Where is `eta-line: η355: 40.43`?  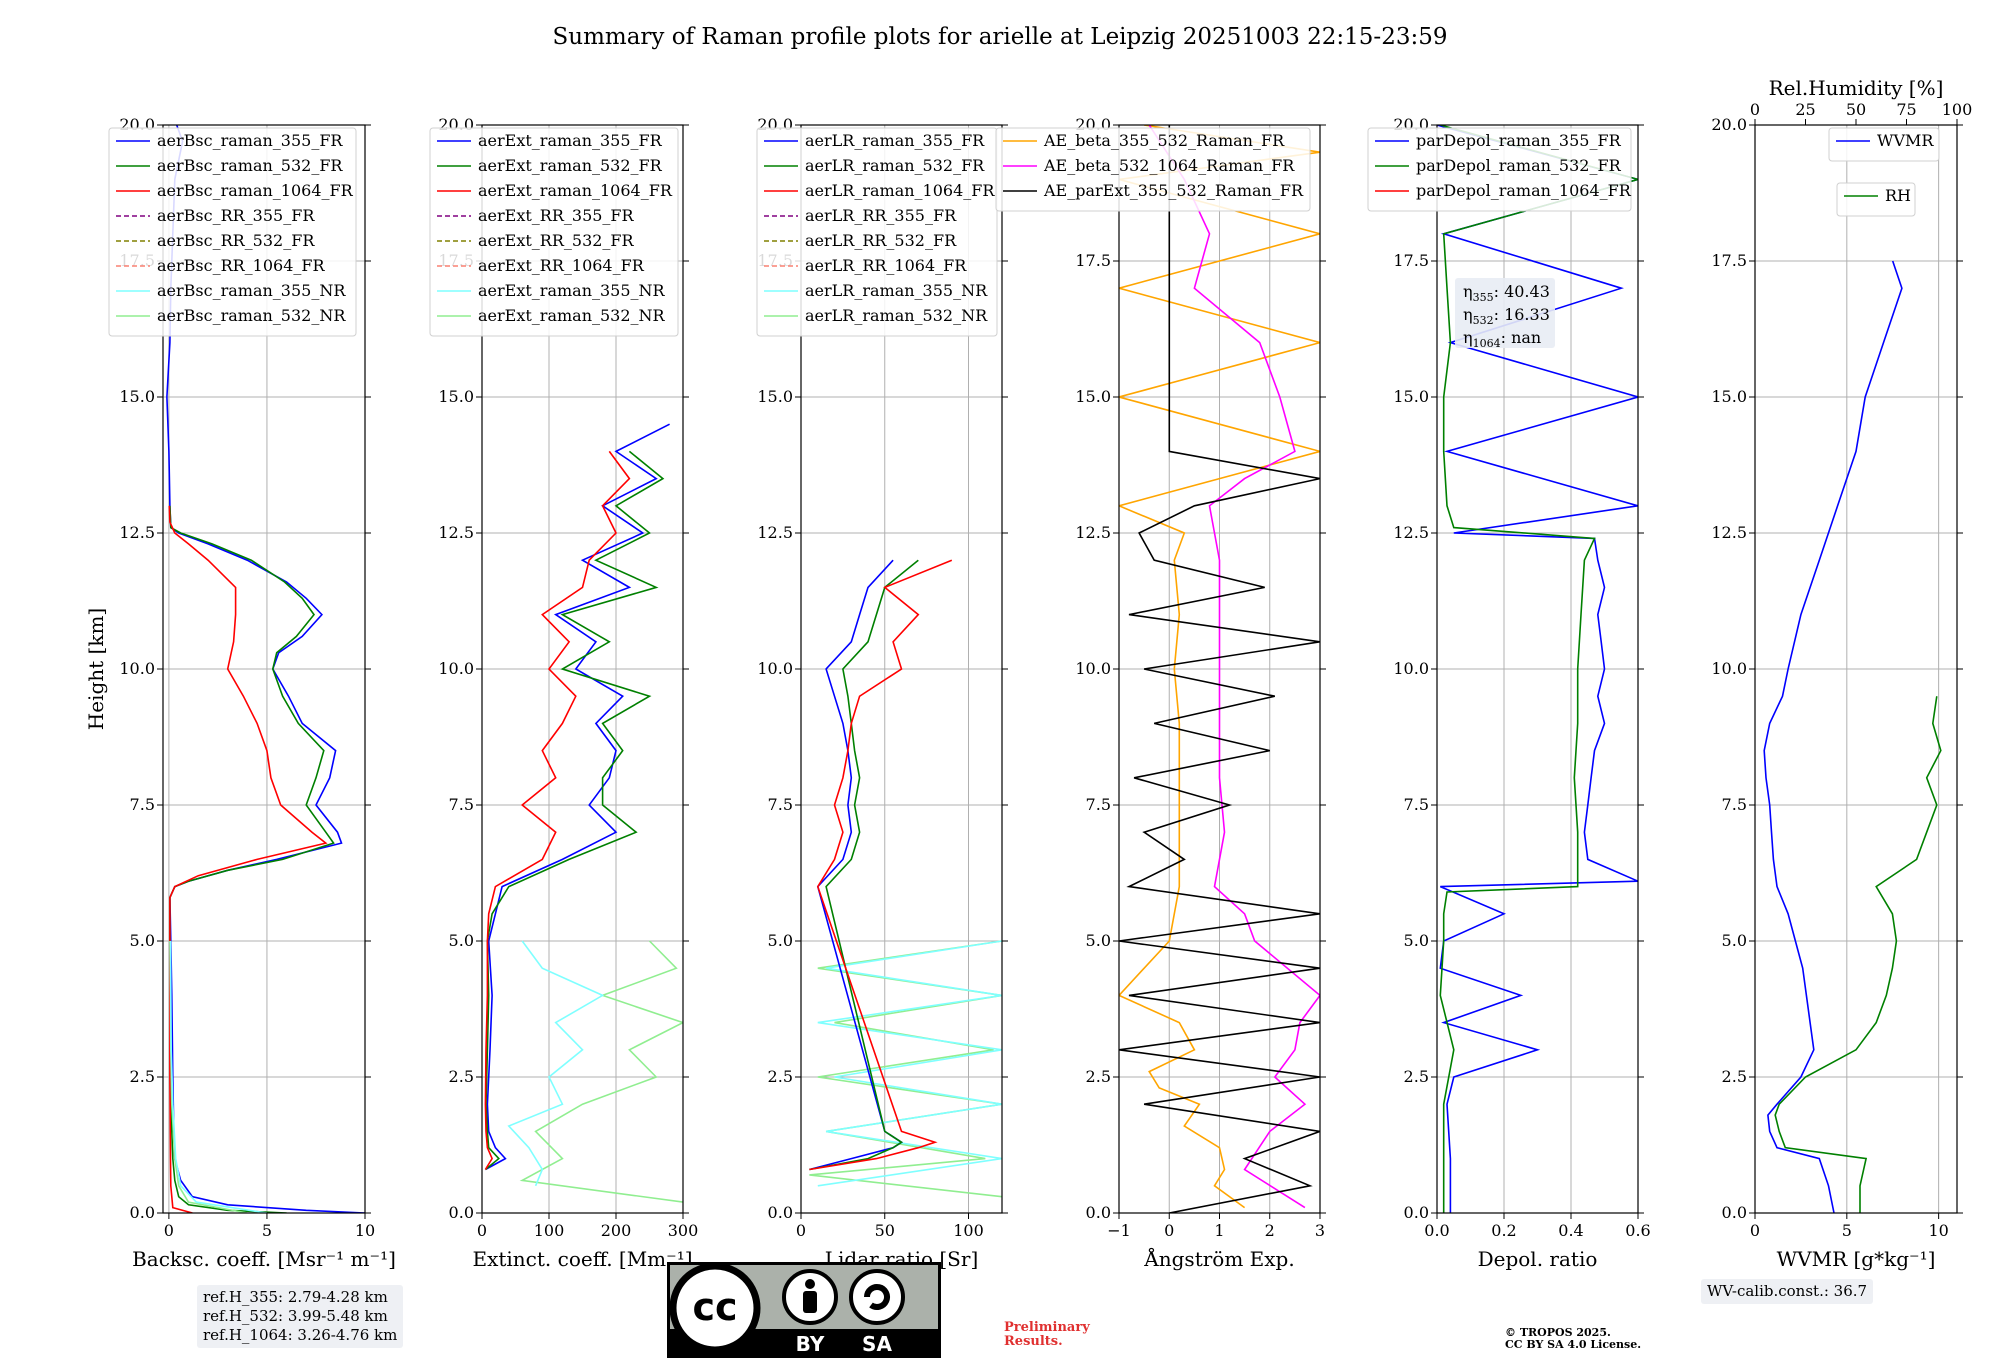
eta-line: η355: 40.43 is located at coordinates (1506, 293).